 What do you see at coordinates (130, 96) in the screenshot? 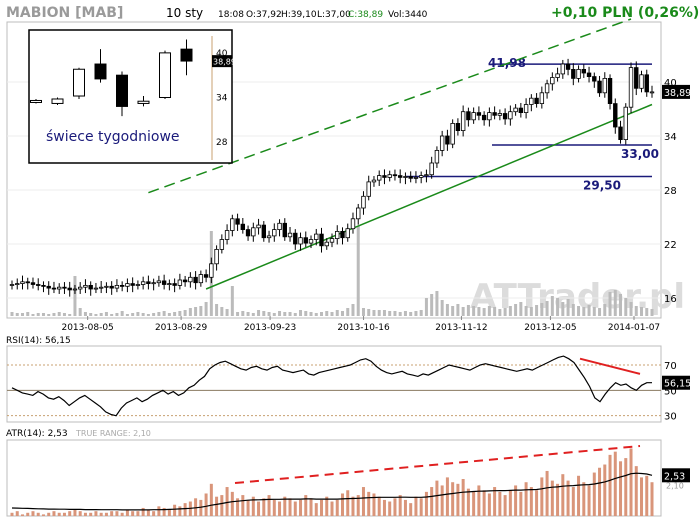
I see `weekly-inset` at bounding box center [130, 96].